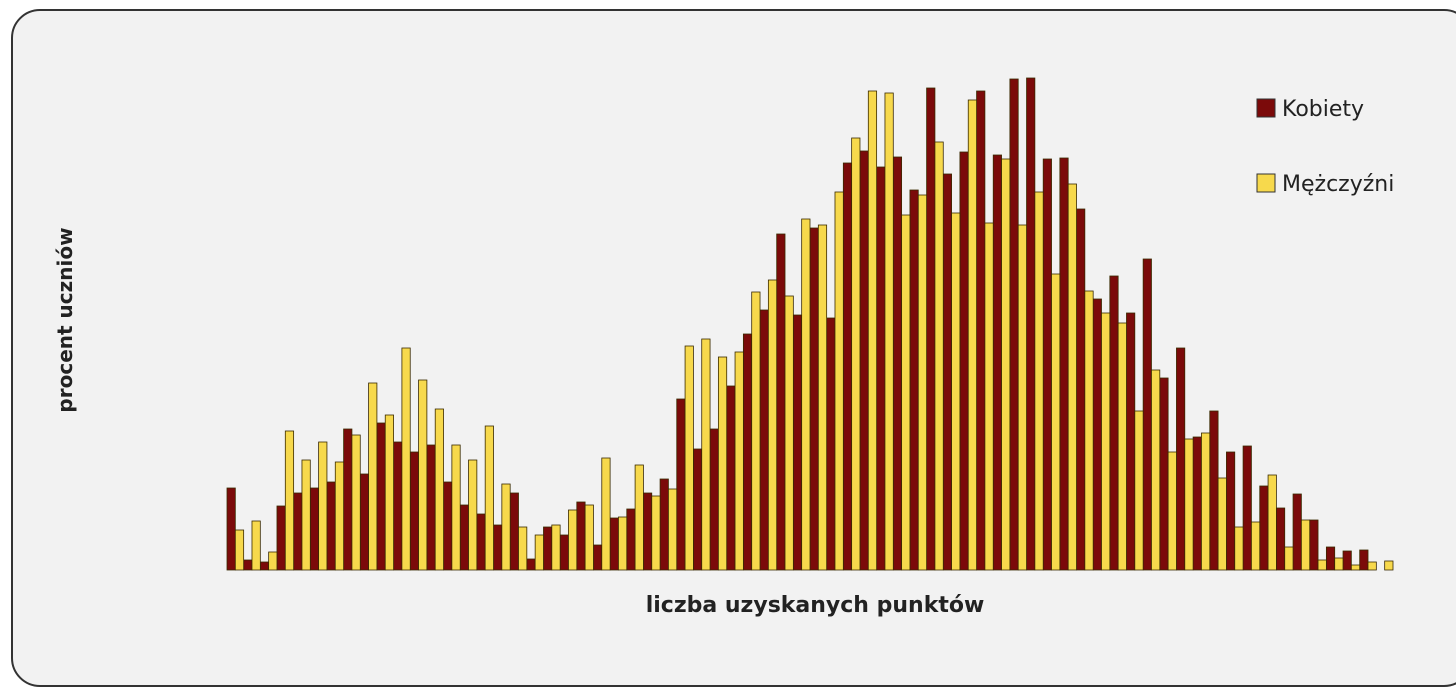 The width and height of the screenshot is (1456, 692). I want to click on legend-swatch, so click(1266, 108).